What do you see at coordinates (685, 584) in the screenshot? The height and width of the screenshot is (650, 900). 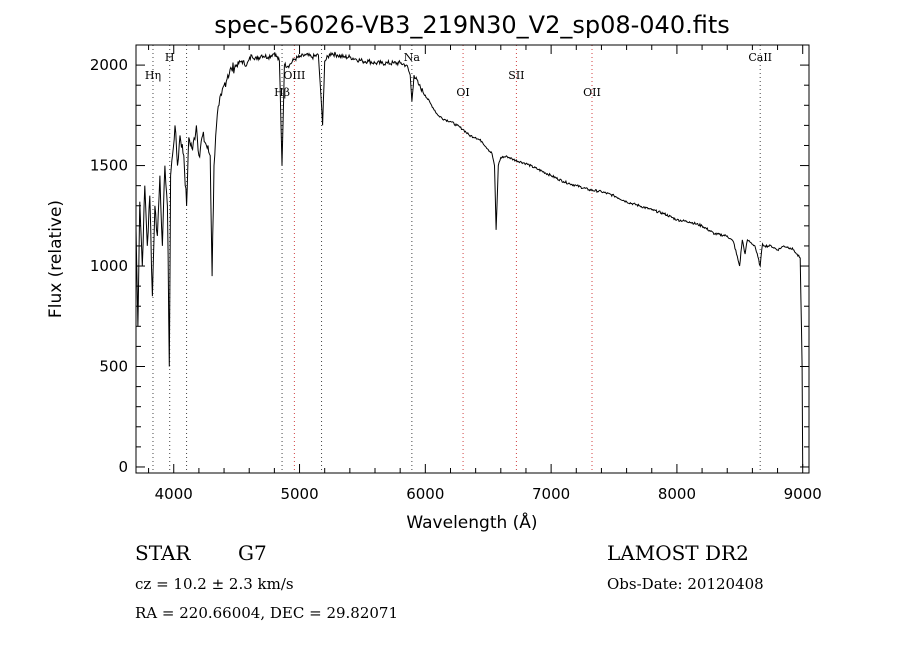 I see `observation-date: Obs-Date: 20120408` at bounding box center [685, 584].